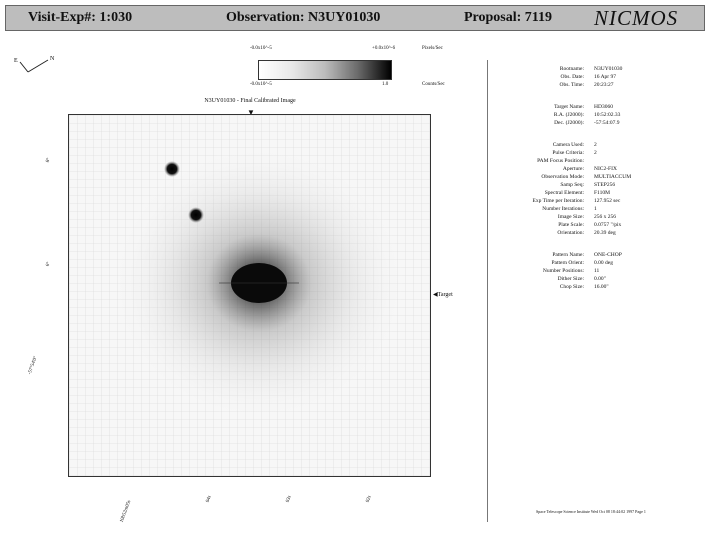  Describe the element at coordinates (562, 177) in the screenshot. I see `info-label: Observation Mode:` at that location.